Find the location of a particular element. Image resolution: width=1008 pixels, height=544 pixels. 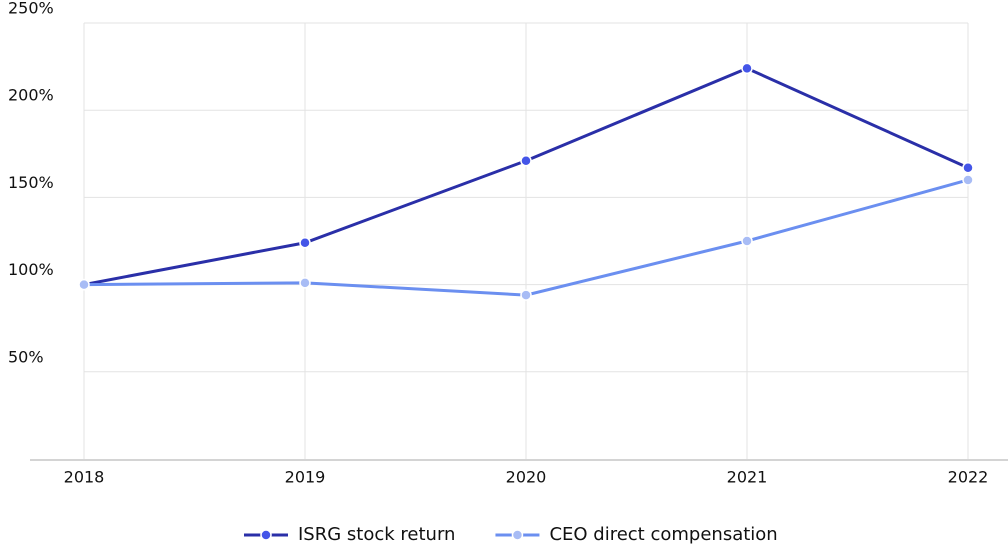

y-tick-label: 200% is located at coordinates (31, 95).